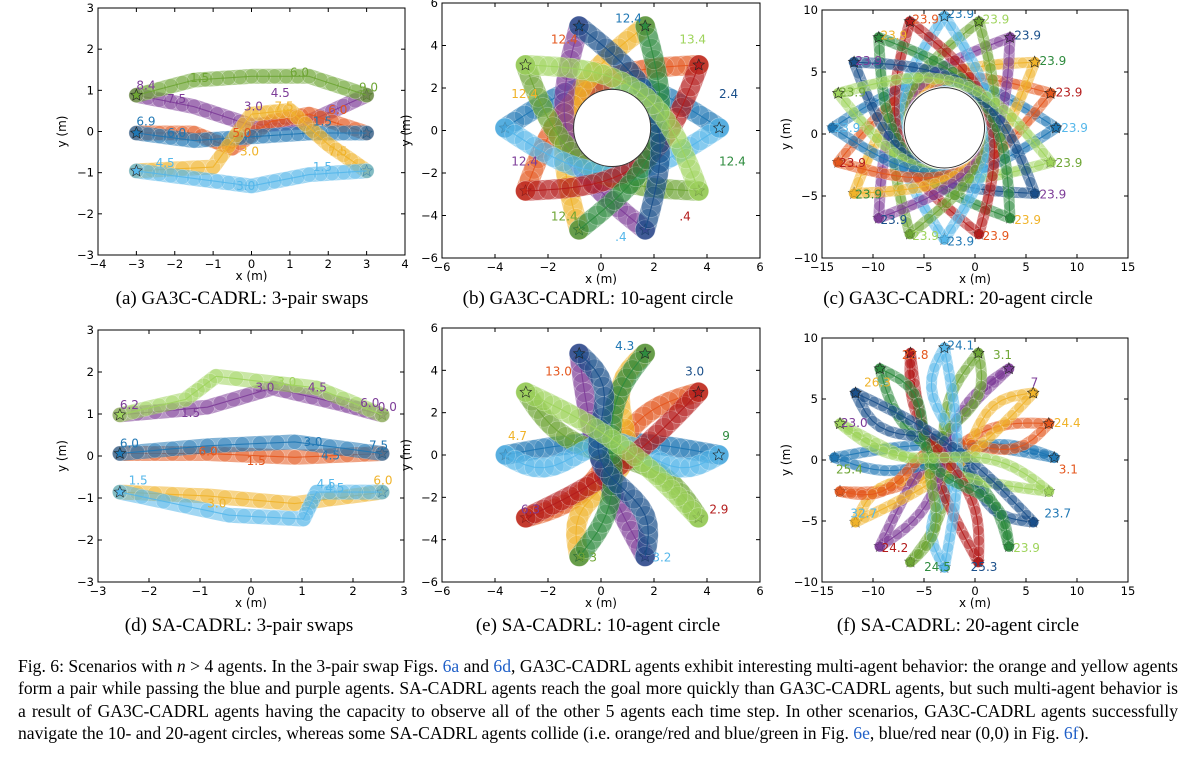 This screenshot has width=1192, height=783. Describe the element at coordinates (628, 19) in the screenshot. I see `time-annotation: 12.4` at that location.